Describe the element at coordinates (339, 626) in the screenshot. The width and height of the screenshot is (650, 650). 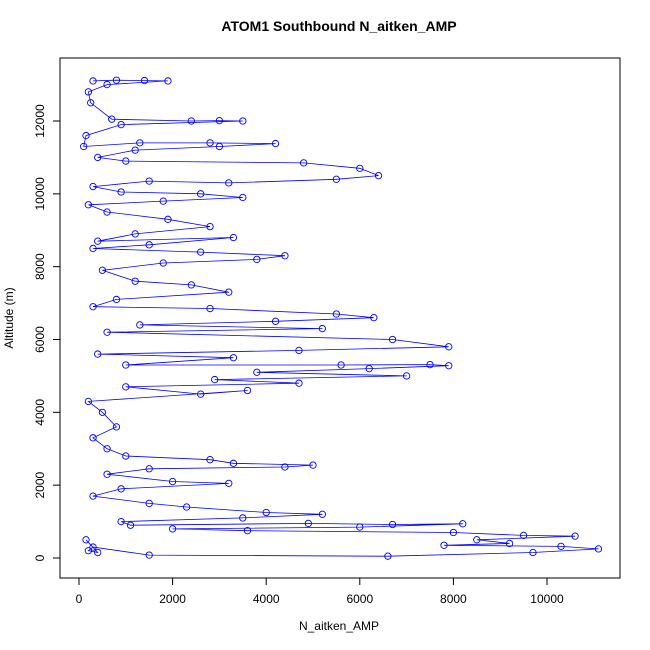
I see `x-axis-label: N_aitken_AMP` at that location.